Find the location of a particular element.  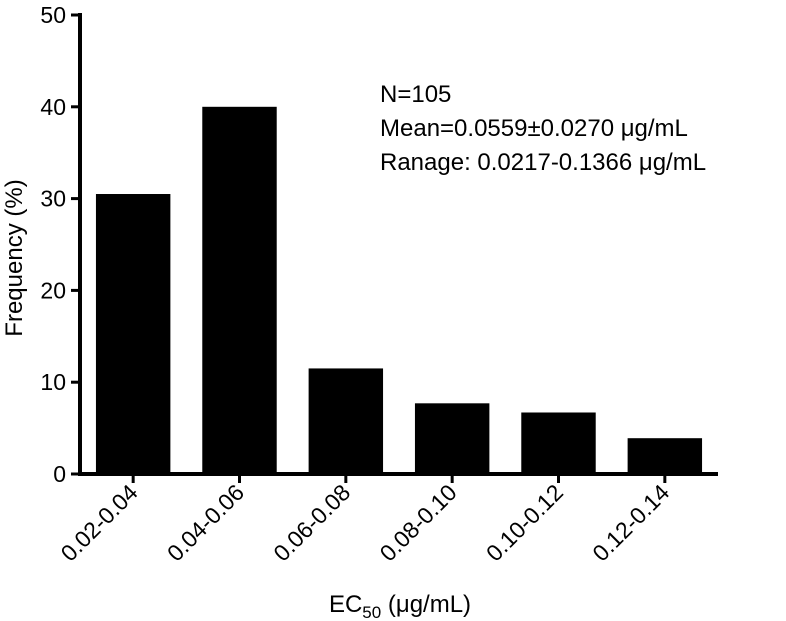

x-axis-label: EC50 (μg/mL) is located at coordinates (400, 606).